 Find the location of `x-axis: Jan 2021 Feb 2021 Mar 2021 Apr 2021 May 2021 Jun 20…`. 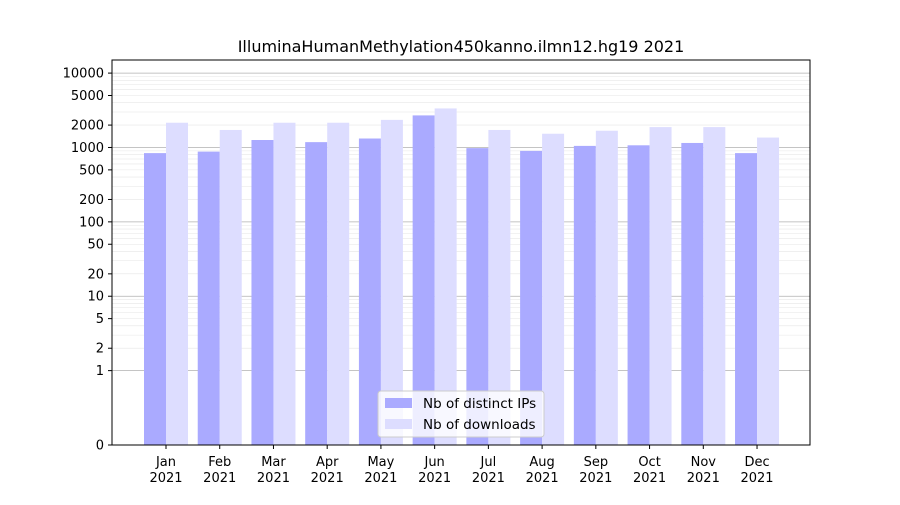

x-axis: Jan 2021 Feb 2021 Mar 2021 Apr 2021 May 2021 Jun 20… is located at coordinates (461, 465).